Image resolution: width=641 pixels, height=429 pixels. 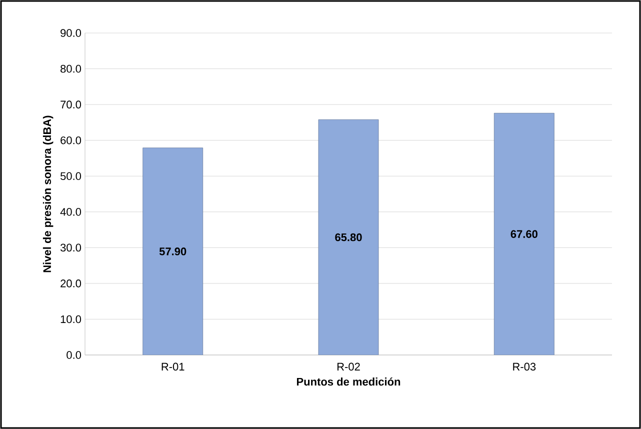 I want to click on data-label: 67.60, so click(x=524, y=234).